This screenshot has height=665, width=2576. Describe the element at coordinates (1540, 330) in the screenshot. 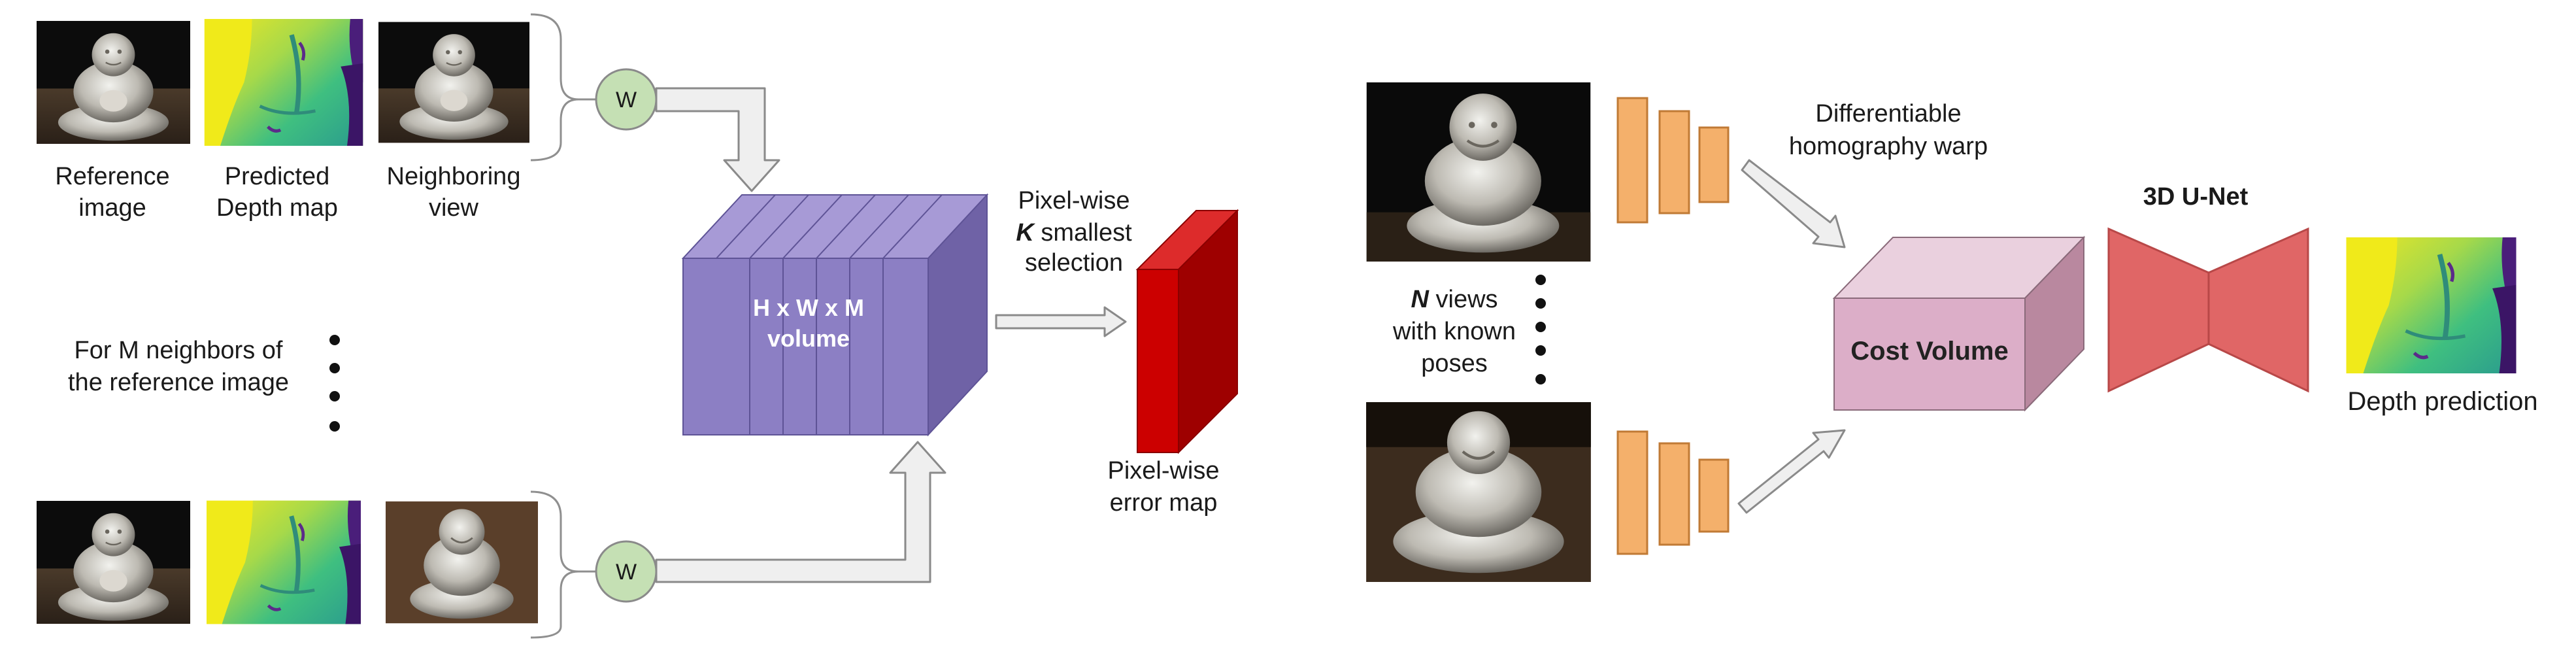

I see `vertical-ellipsis-right` at that location.